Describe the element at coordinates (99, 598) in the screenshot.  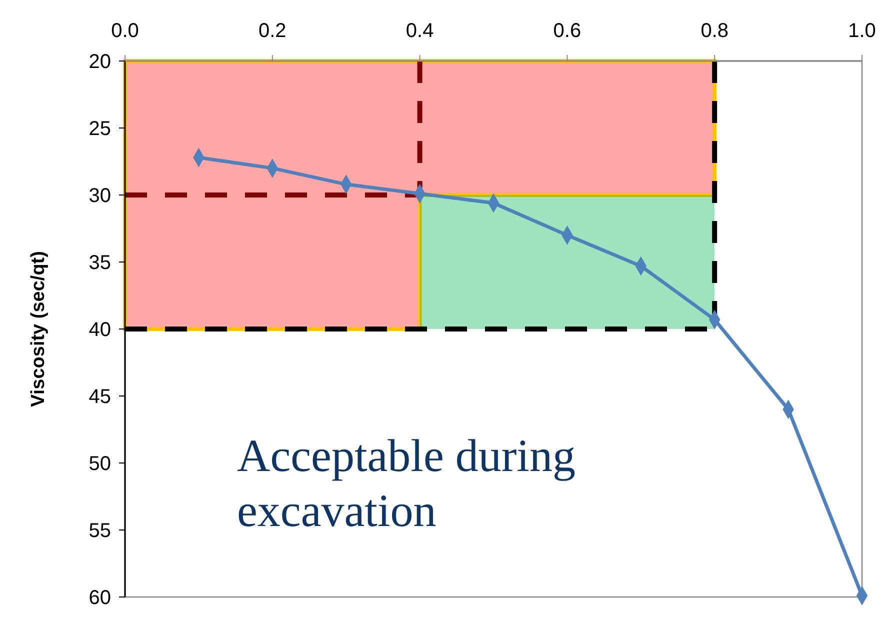
I see `y-tick-label: 60` at that location.